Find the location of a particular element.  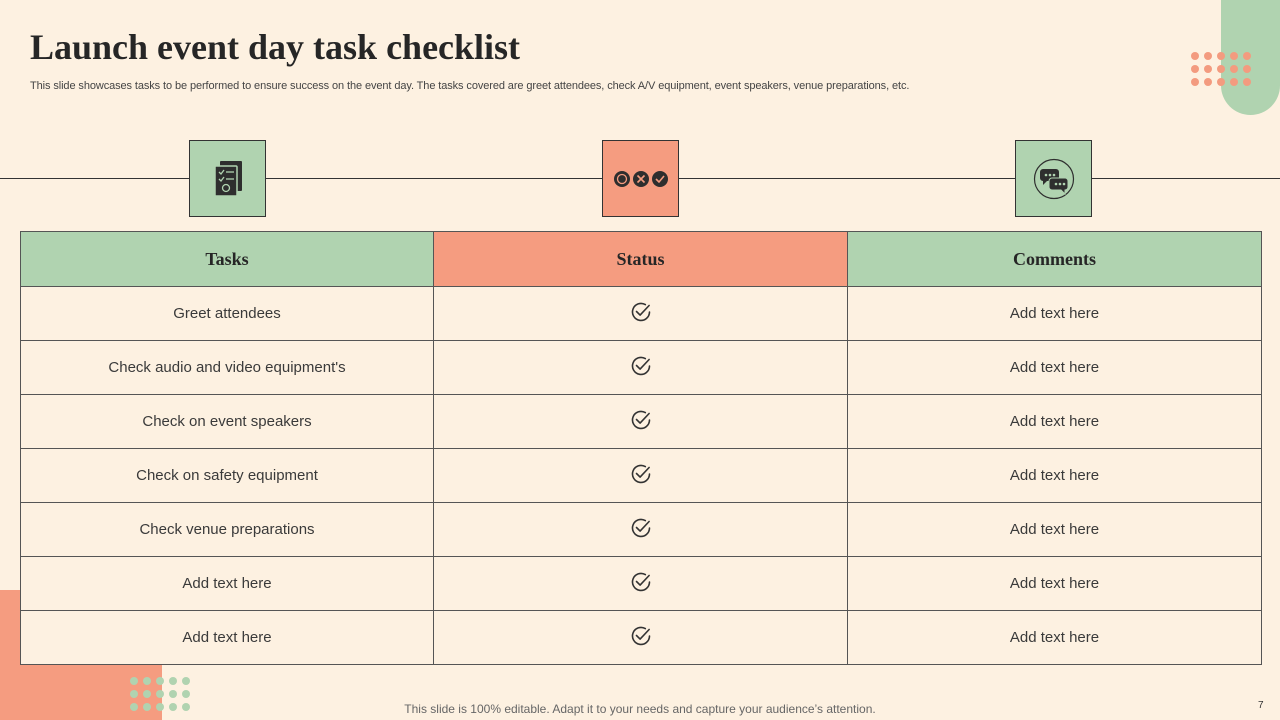

status-options-icon is located at coordinates (640, 178).